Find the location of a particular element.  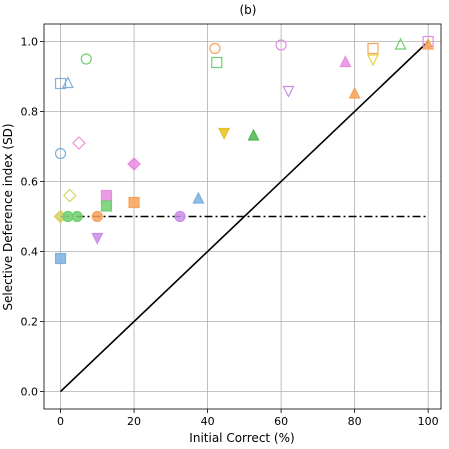

x-tick-label: 20 is located at coordinates (134, 421).